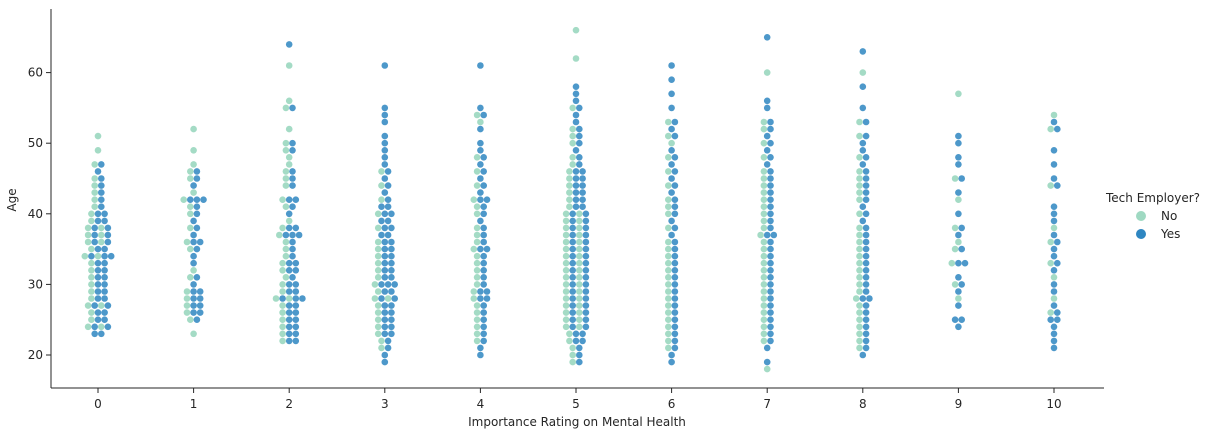  Describe the element at coordinates (767, 404) in the screenshot. I see `x-tick-label: 7` at that location.